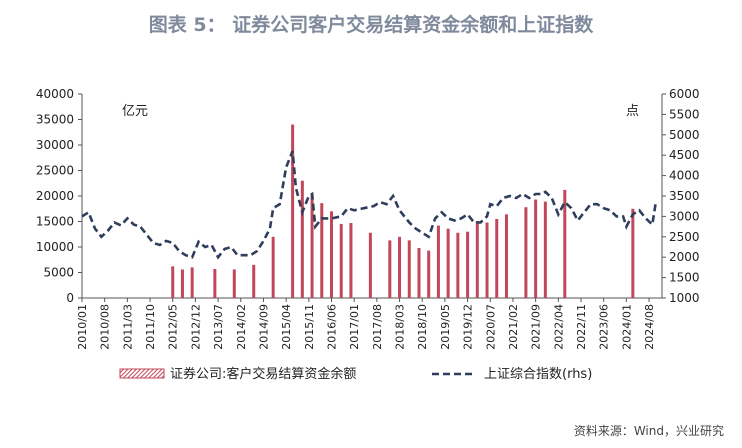 This screenshot has width=742, height=448. Describe the element at coordinates (309, 327) in the screenshot. I see `x-tick-label: 2015/11` at that location.